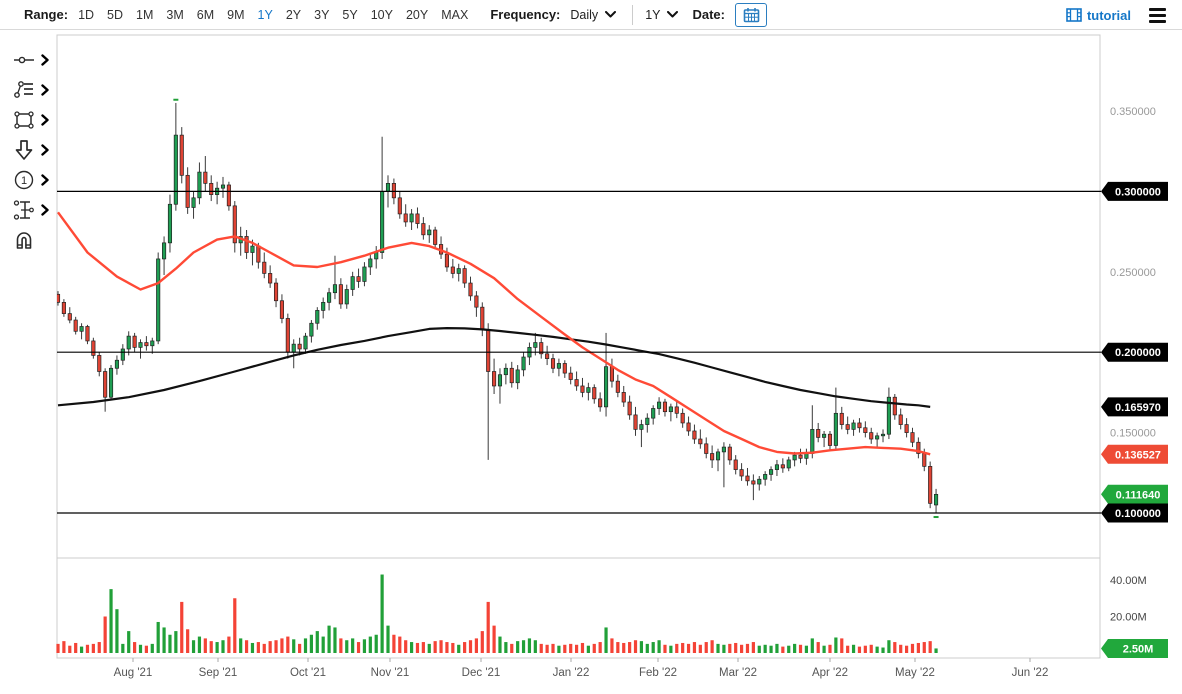 The height and width of the screenshot is (694, 1182). I want to click on x-axis-label: Jun '22, so click(1030, 673).